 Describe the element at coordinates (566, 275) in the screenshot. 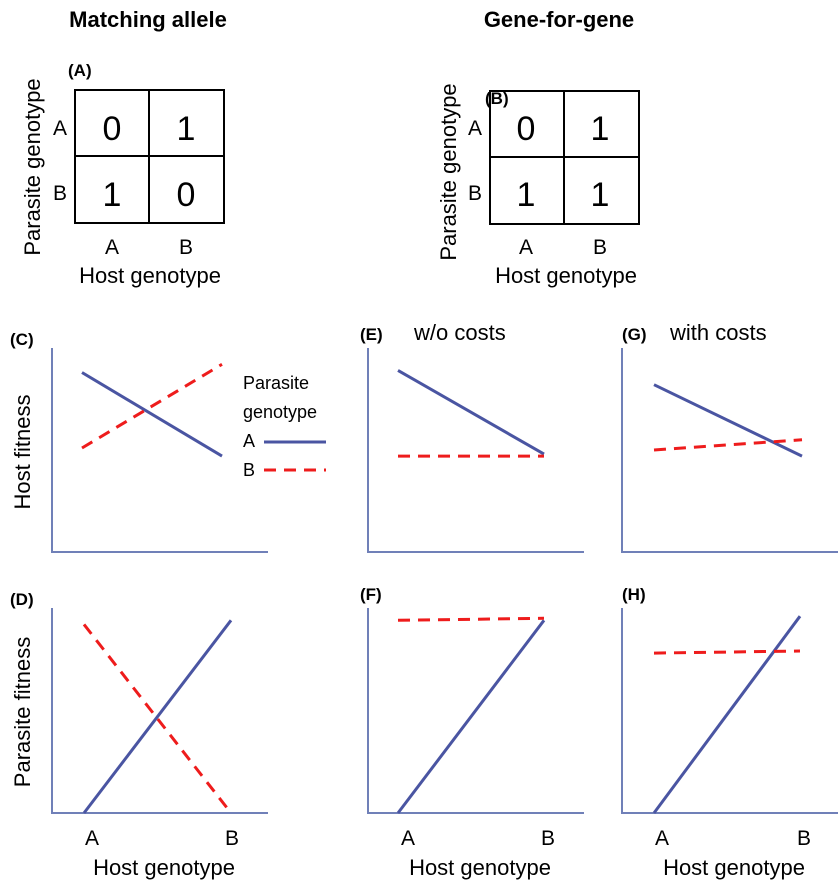

I see `matrix-b-x-label: Host genotype` at that location.